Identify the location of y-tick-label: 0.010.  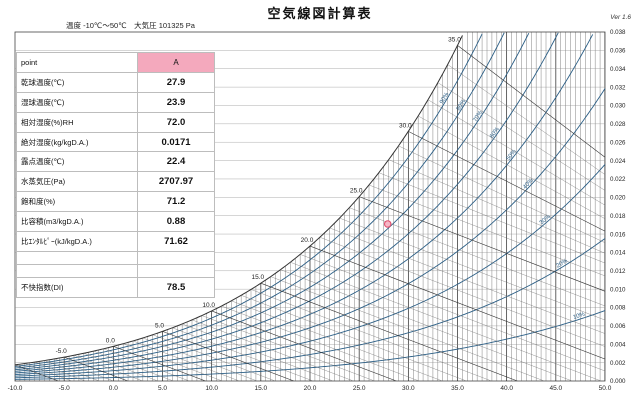
(618, 289).